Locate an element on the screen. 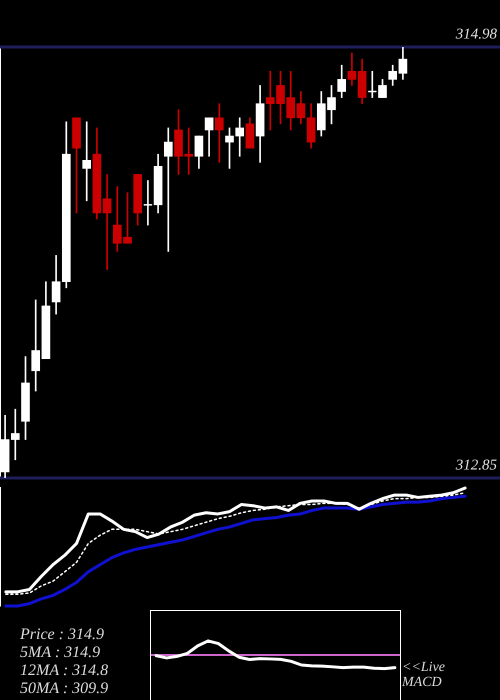 The width and height of the screenshot is (500, 700). text: <<Live MACD is located at coordinates (424, 675).